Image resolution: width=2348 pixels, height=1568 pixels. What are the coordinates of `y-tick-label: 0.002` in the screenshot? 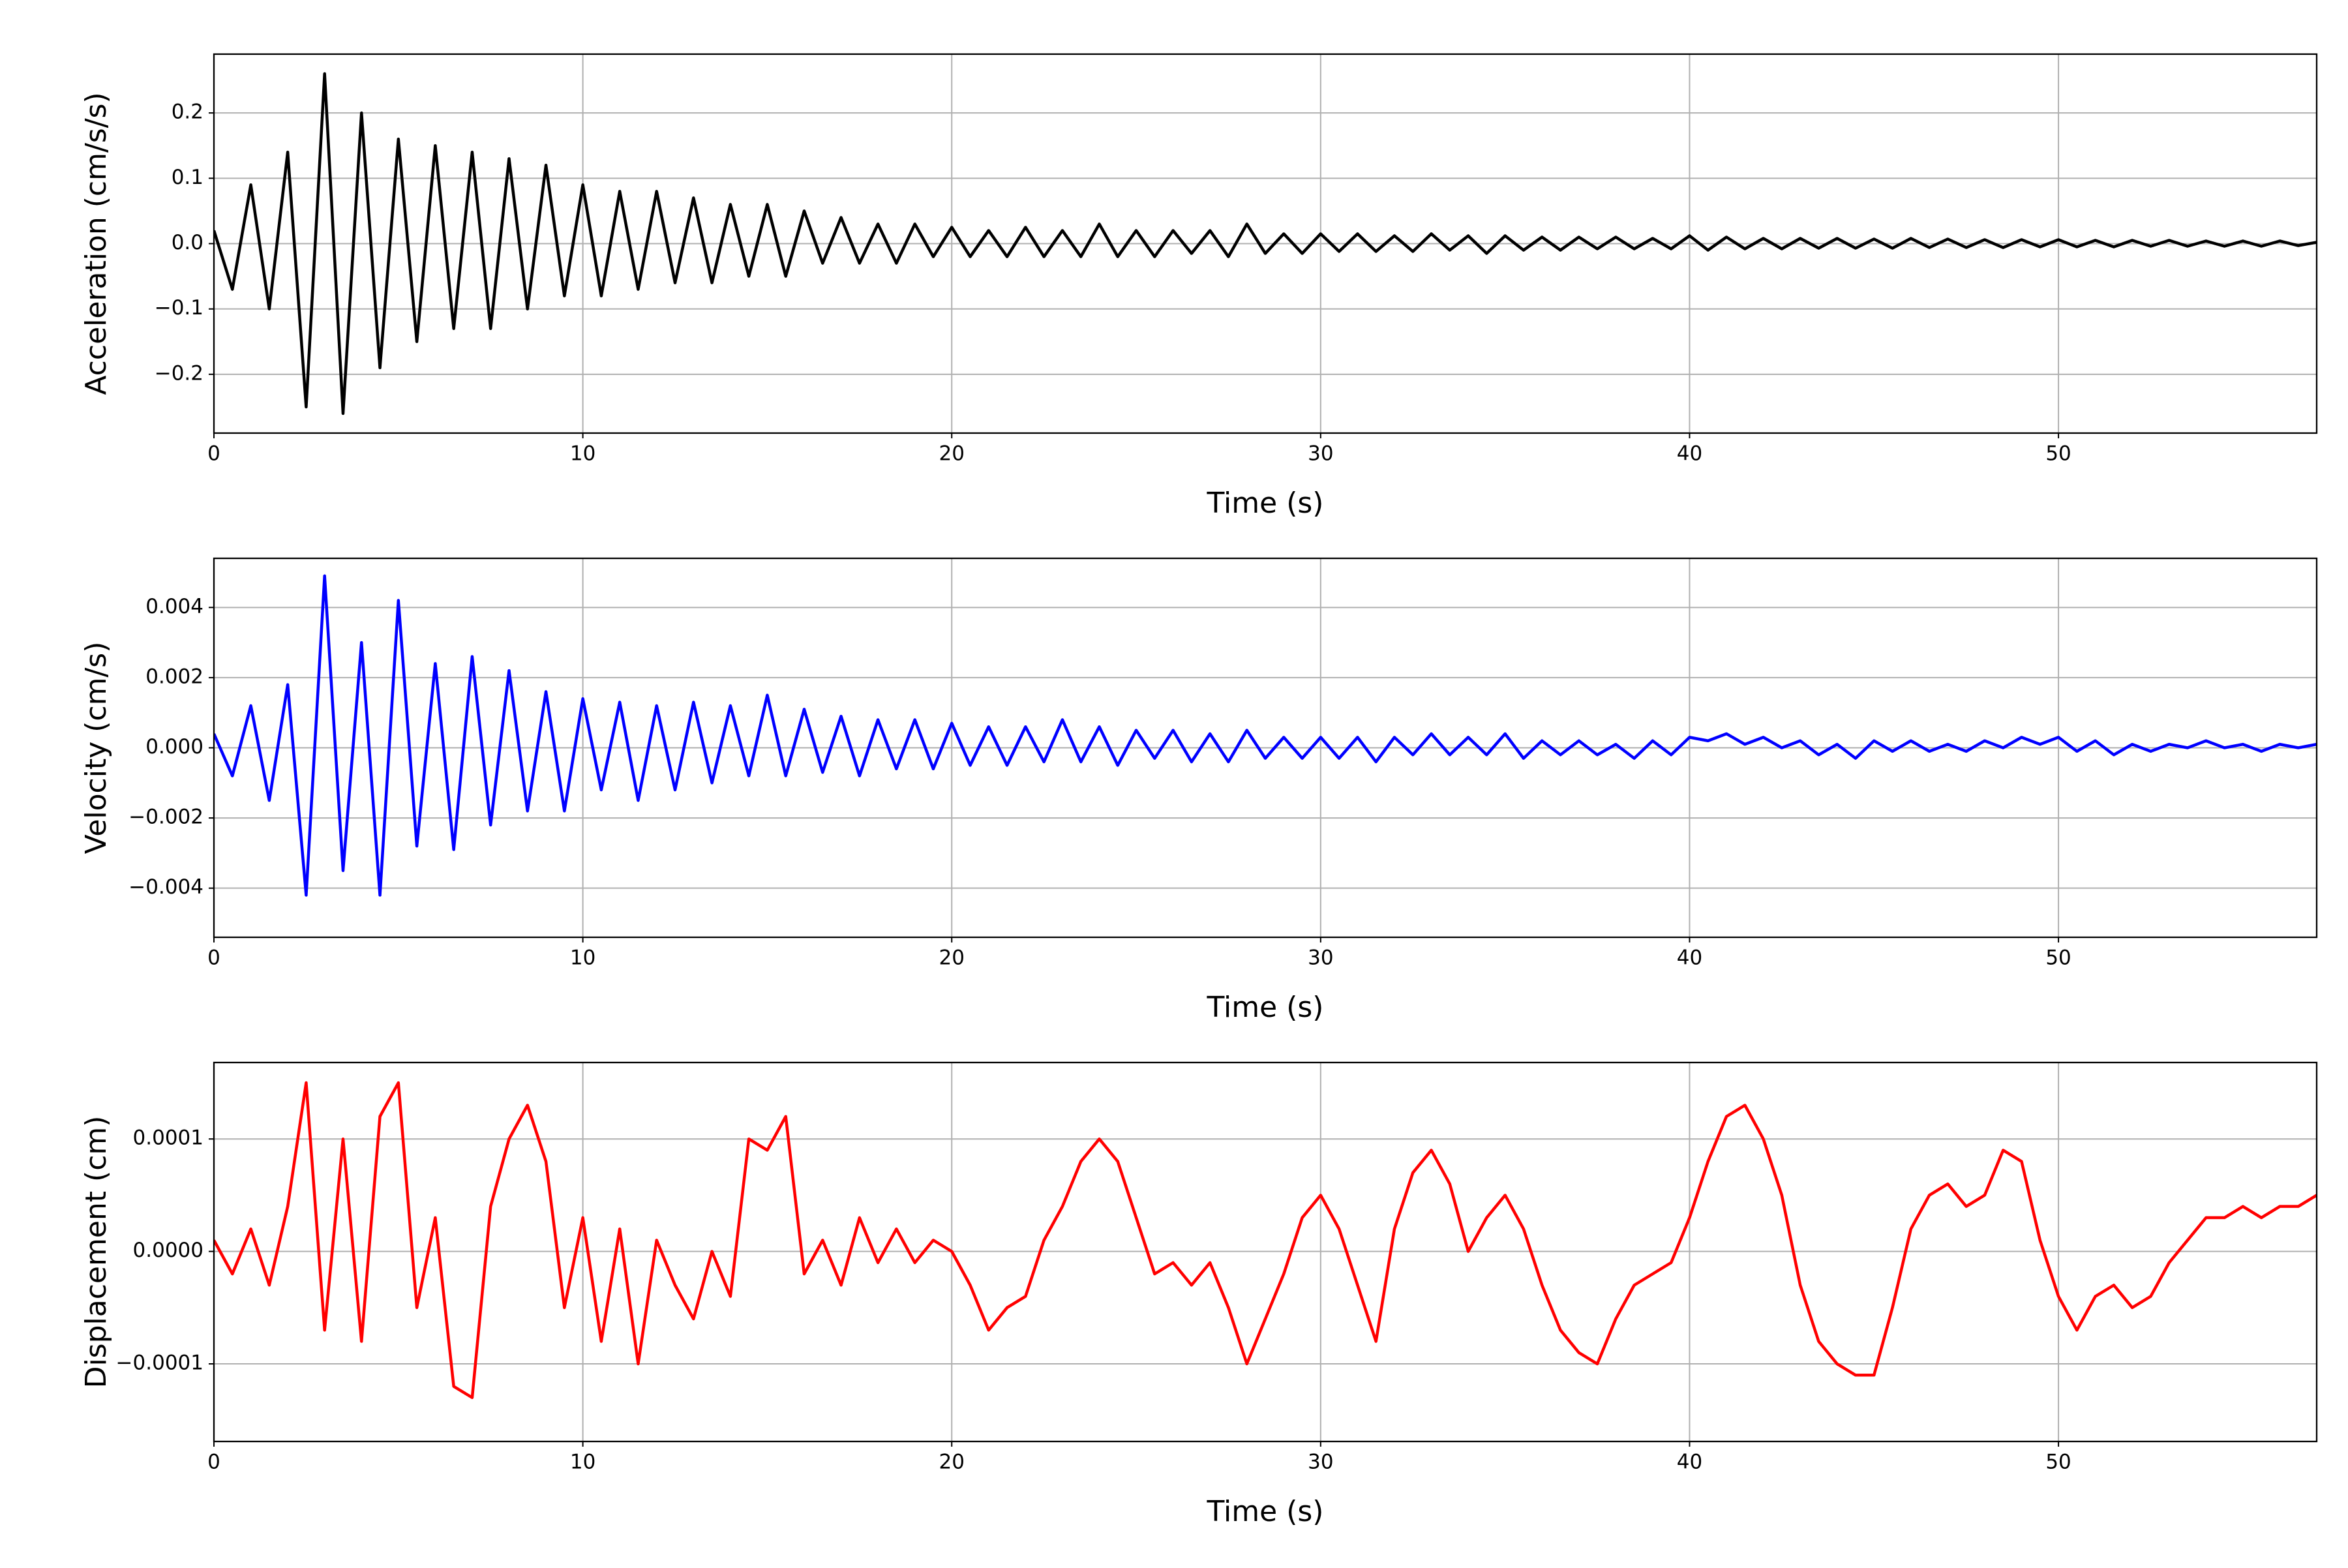 It's located at (174, 676).